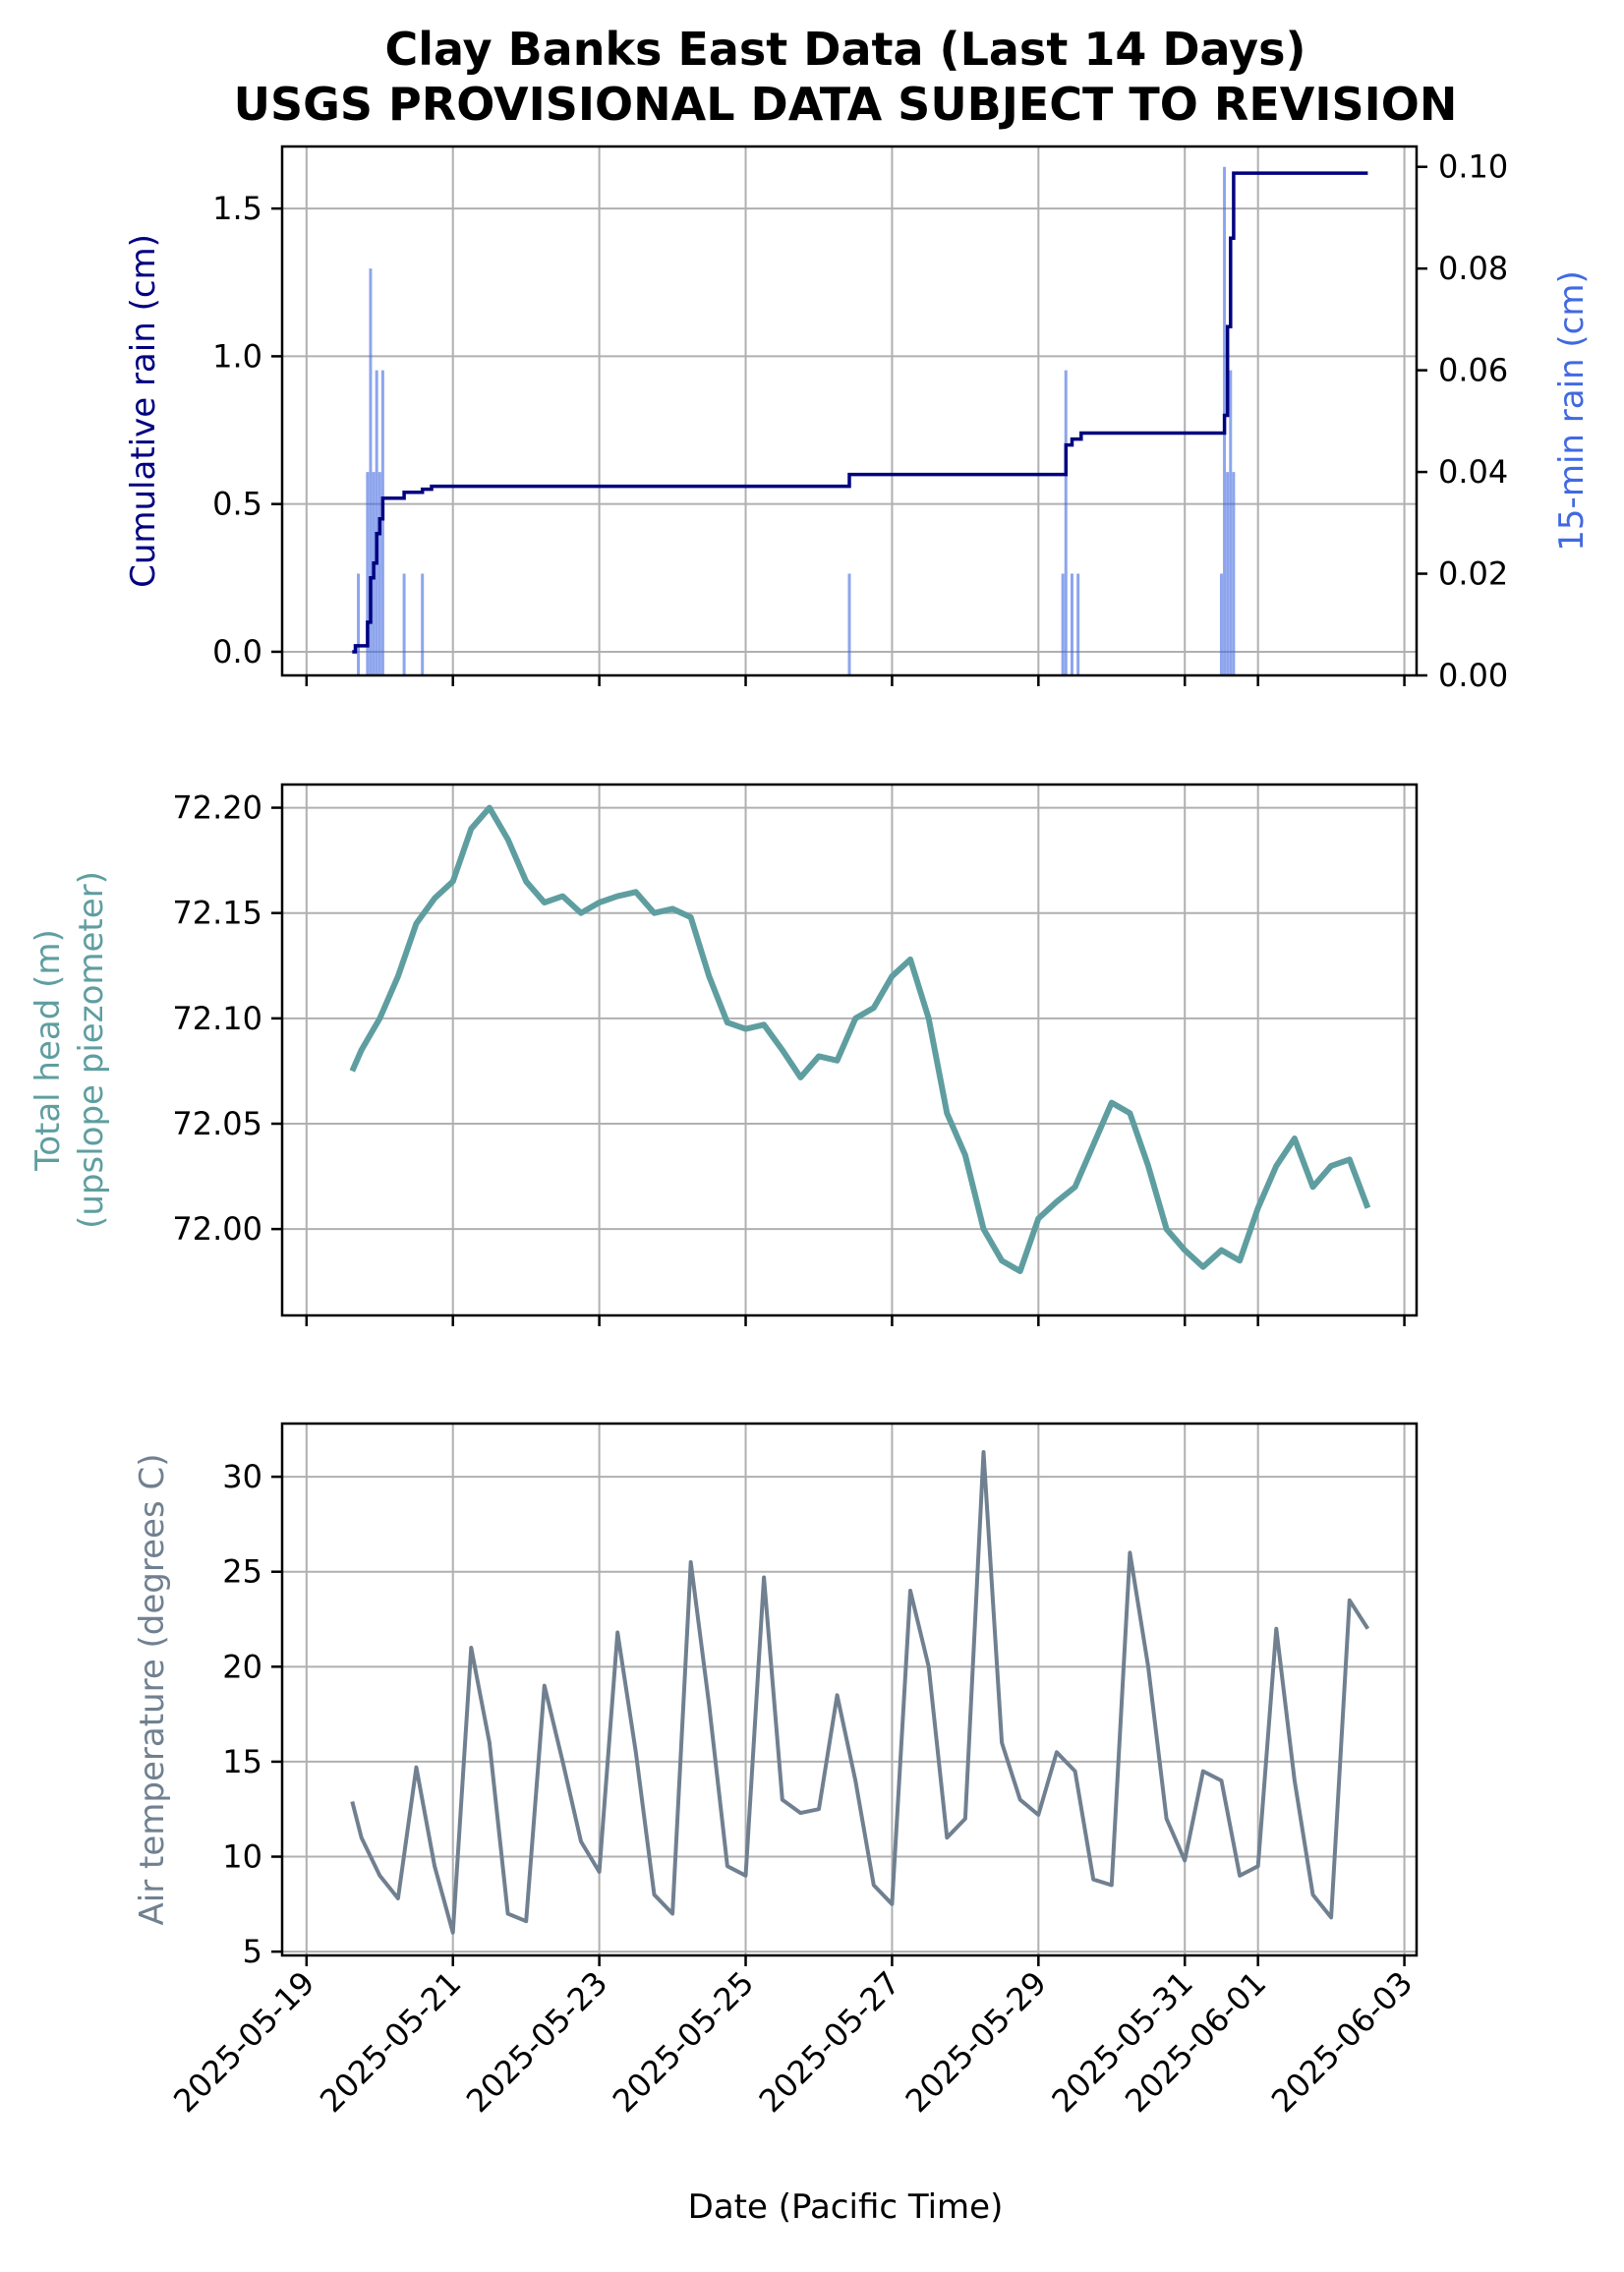  Describe the element at coordinates (242, 1572) in the screenshot. I see `y-tick-label: 25` at that location.